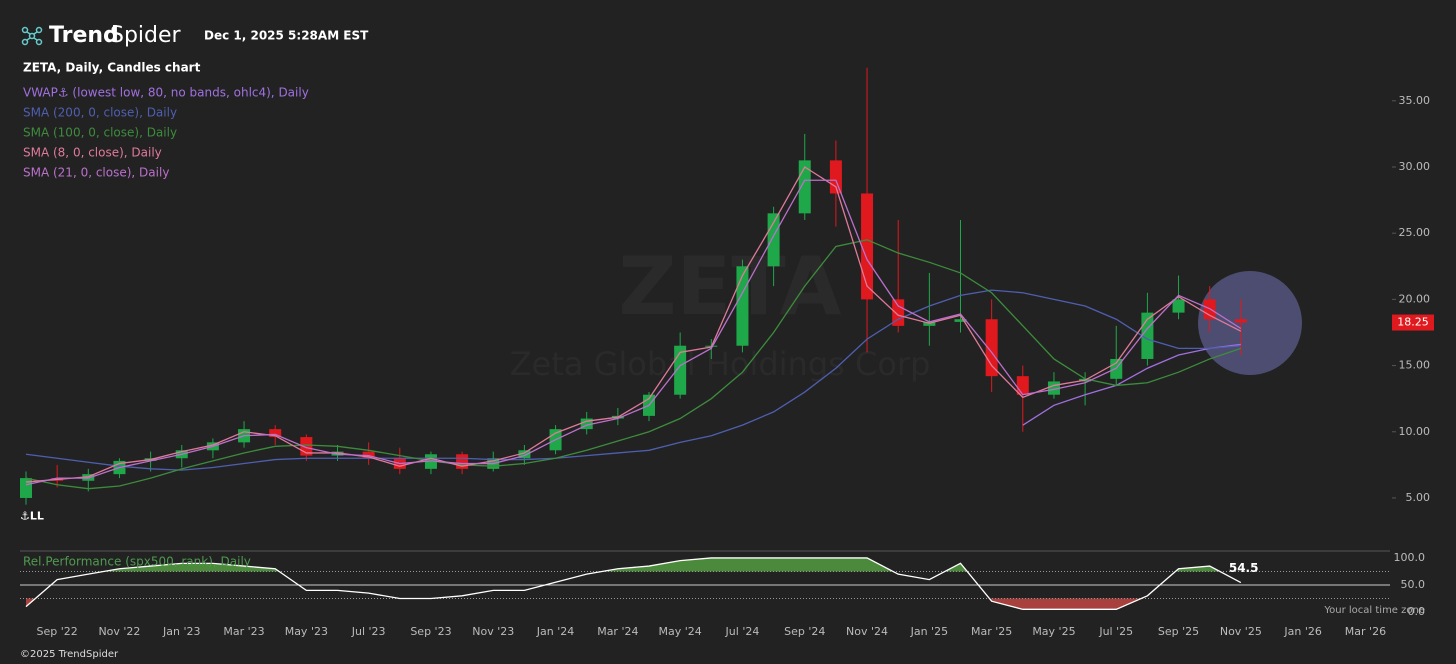 The width and height of the screenshot is (1456, 664). I want to click on x-tick-label: Jul '25, so click(1115, 631).